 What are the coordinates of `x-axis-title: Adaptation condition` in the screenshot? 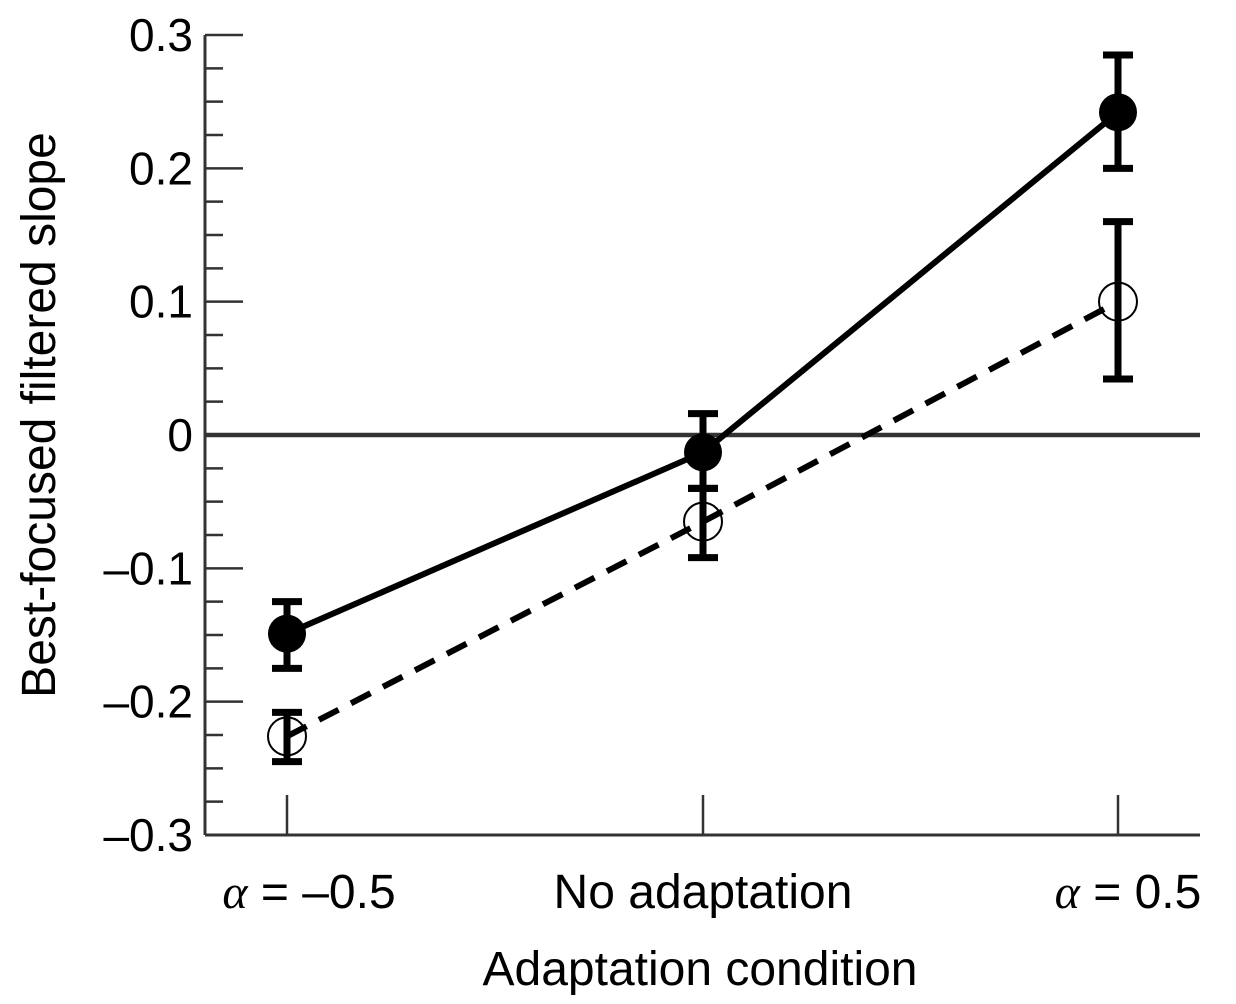 It's located at (700, 969).